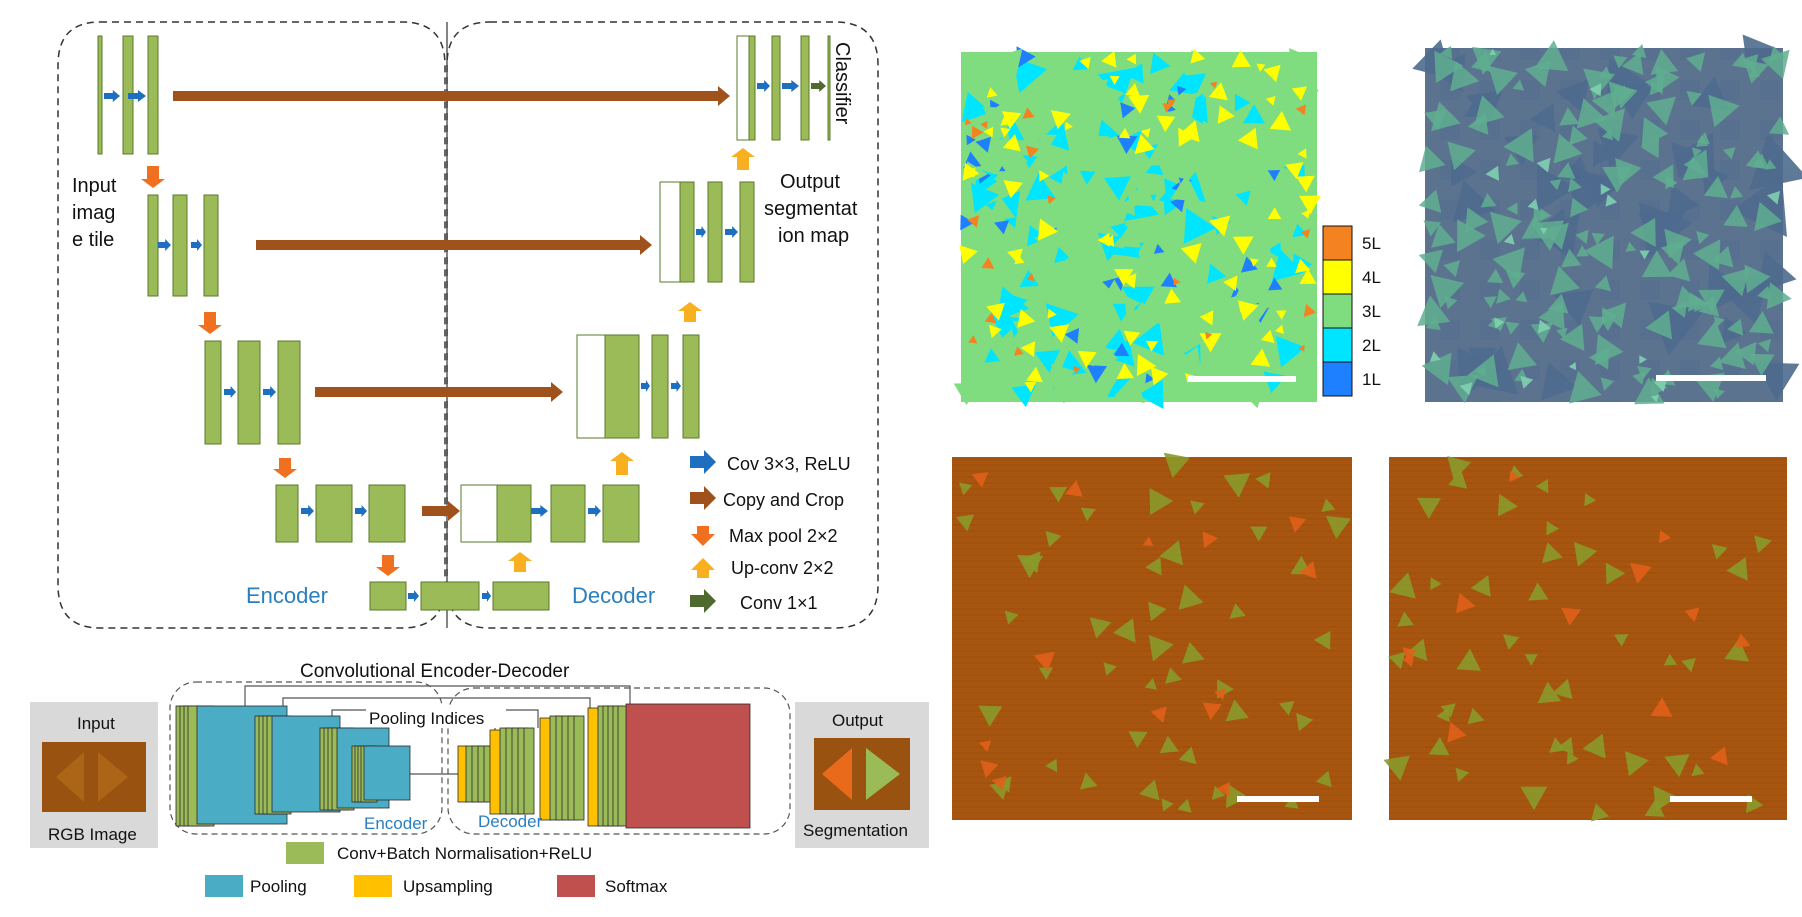 This screenshot has height=917, width=1802. I want to click on conv-bn-relu-swatch, so click(305, 853).